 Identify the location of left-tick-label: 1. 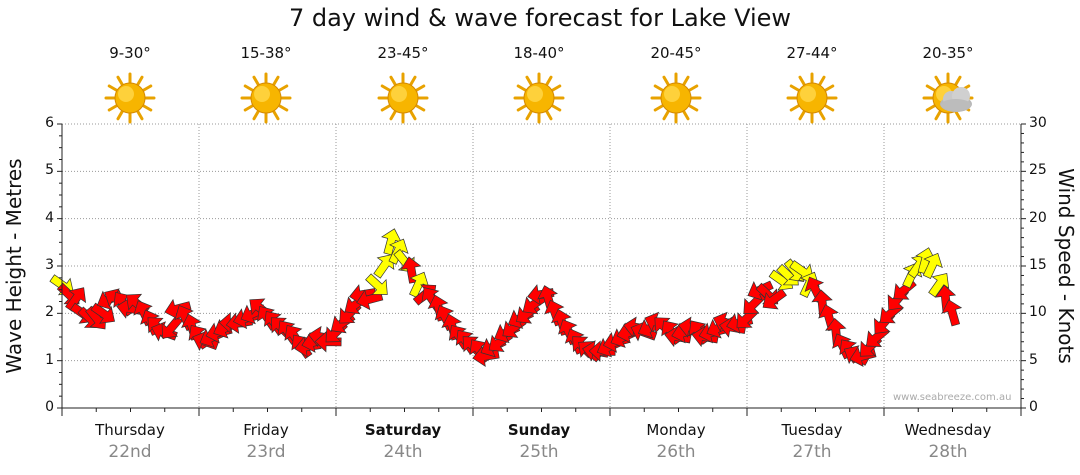
(49, 359).